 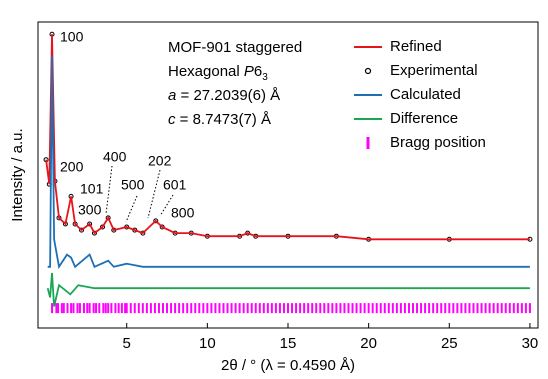 What do you see at coordinates (424, 118) in the screenshot?
I see `legend-label: Difference` at bounding box center [424, 118].